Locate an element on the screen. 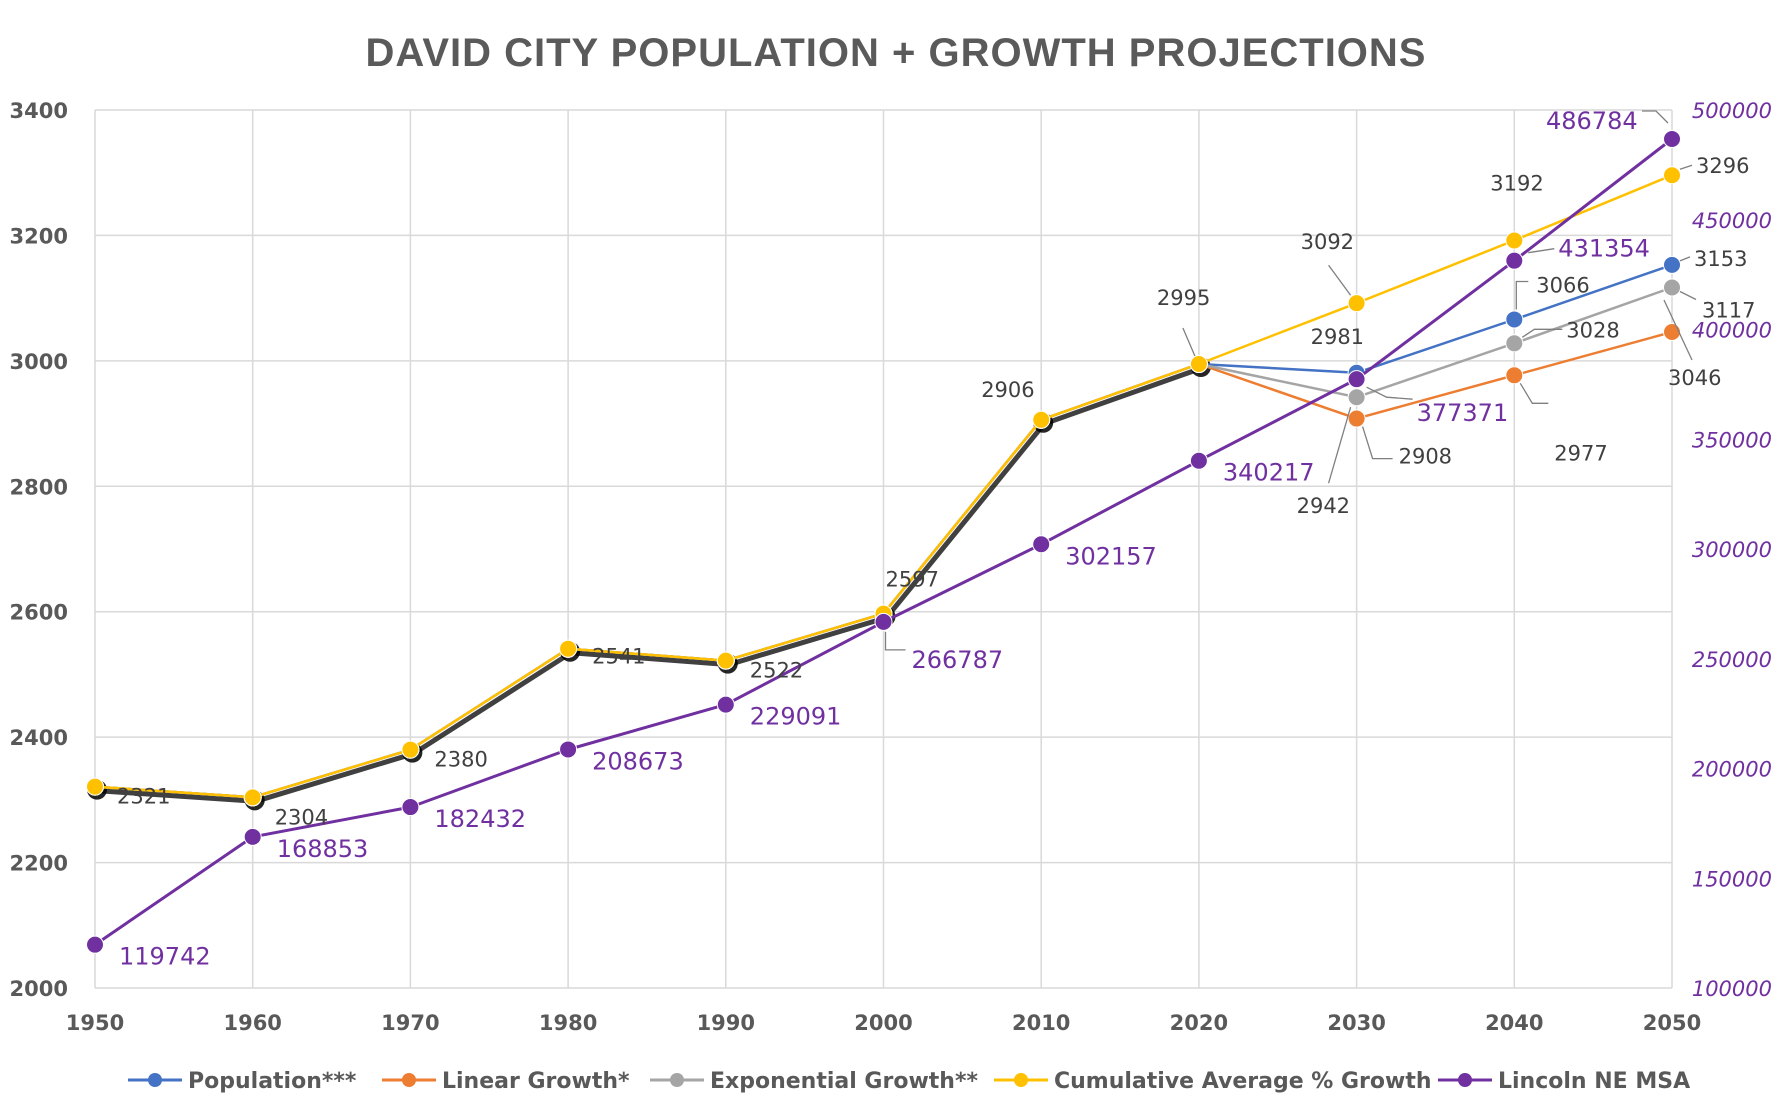  msa-data-label: 486784 is located at coordinates (1592, 121).